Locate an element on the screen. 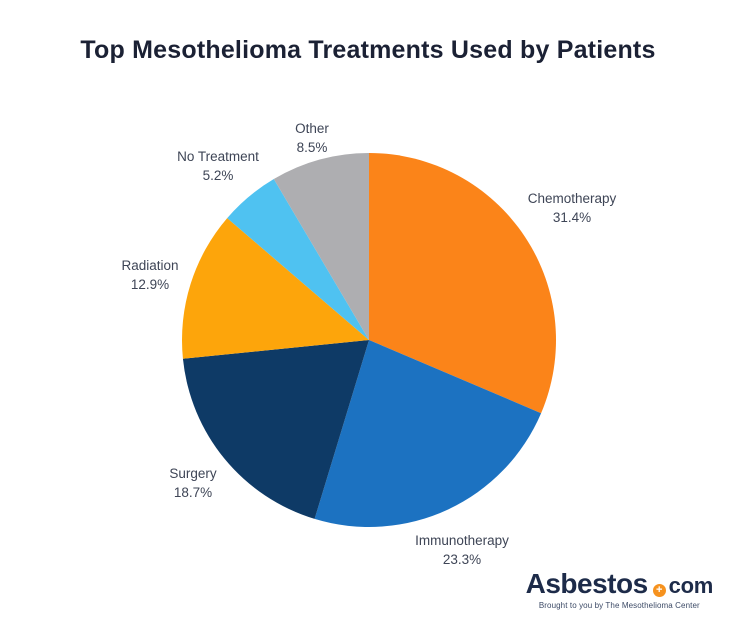 The width and height of the screenshot is (736, 629). pie-slice-radiation is located at coordinates (275, 288).